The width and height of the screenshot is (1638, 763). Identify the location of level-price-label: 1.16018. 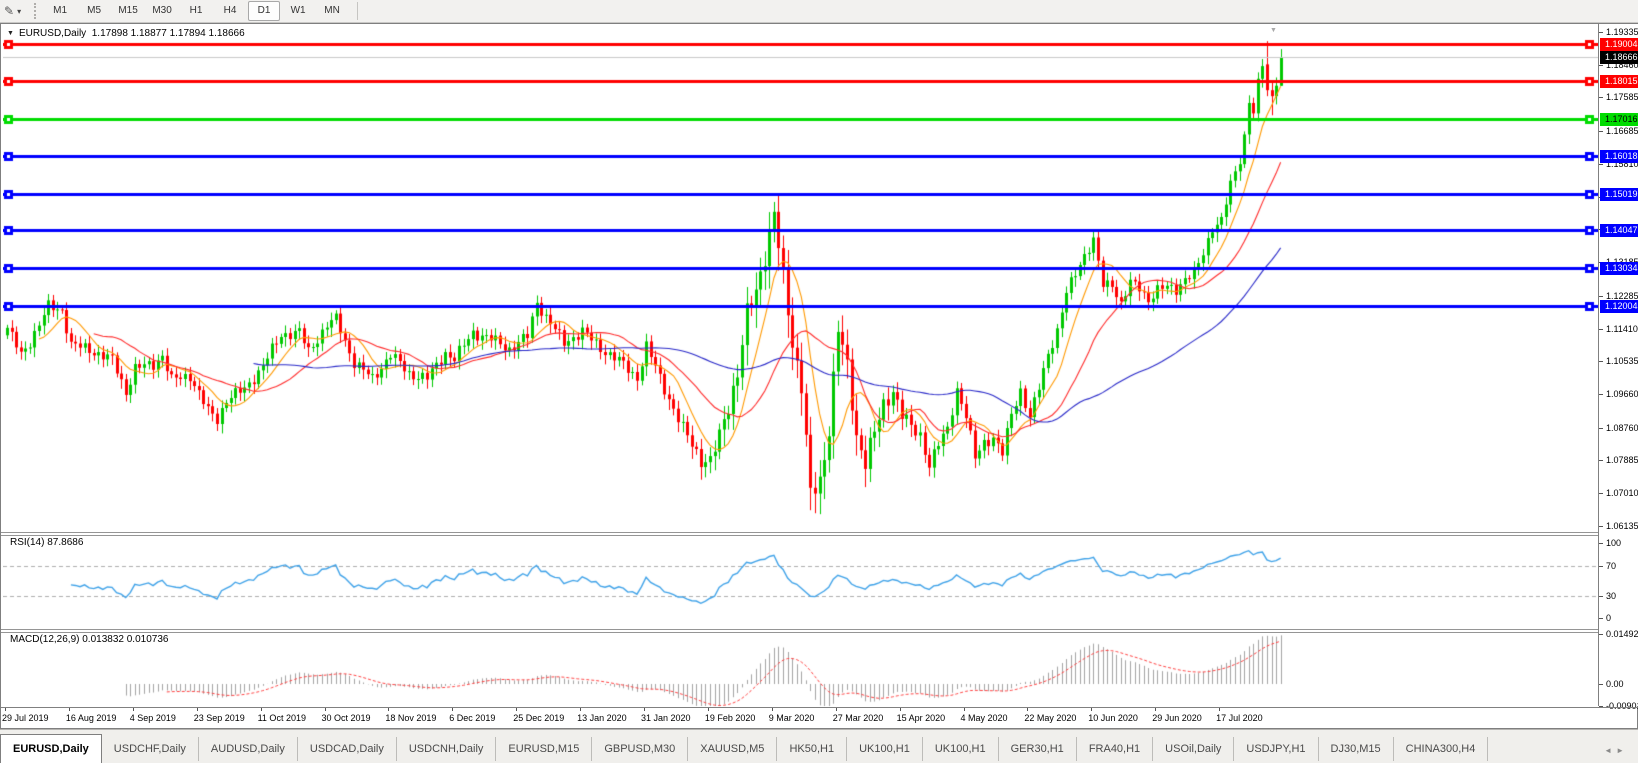
(1619, 157).